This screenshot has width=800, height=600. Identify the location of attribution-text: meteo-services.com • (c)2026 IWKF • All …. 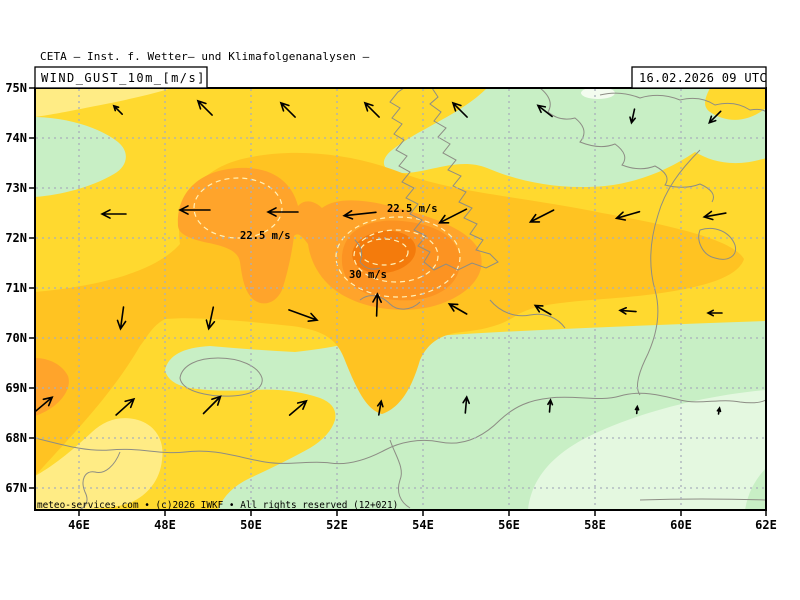
(217, 505).